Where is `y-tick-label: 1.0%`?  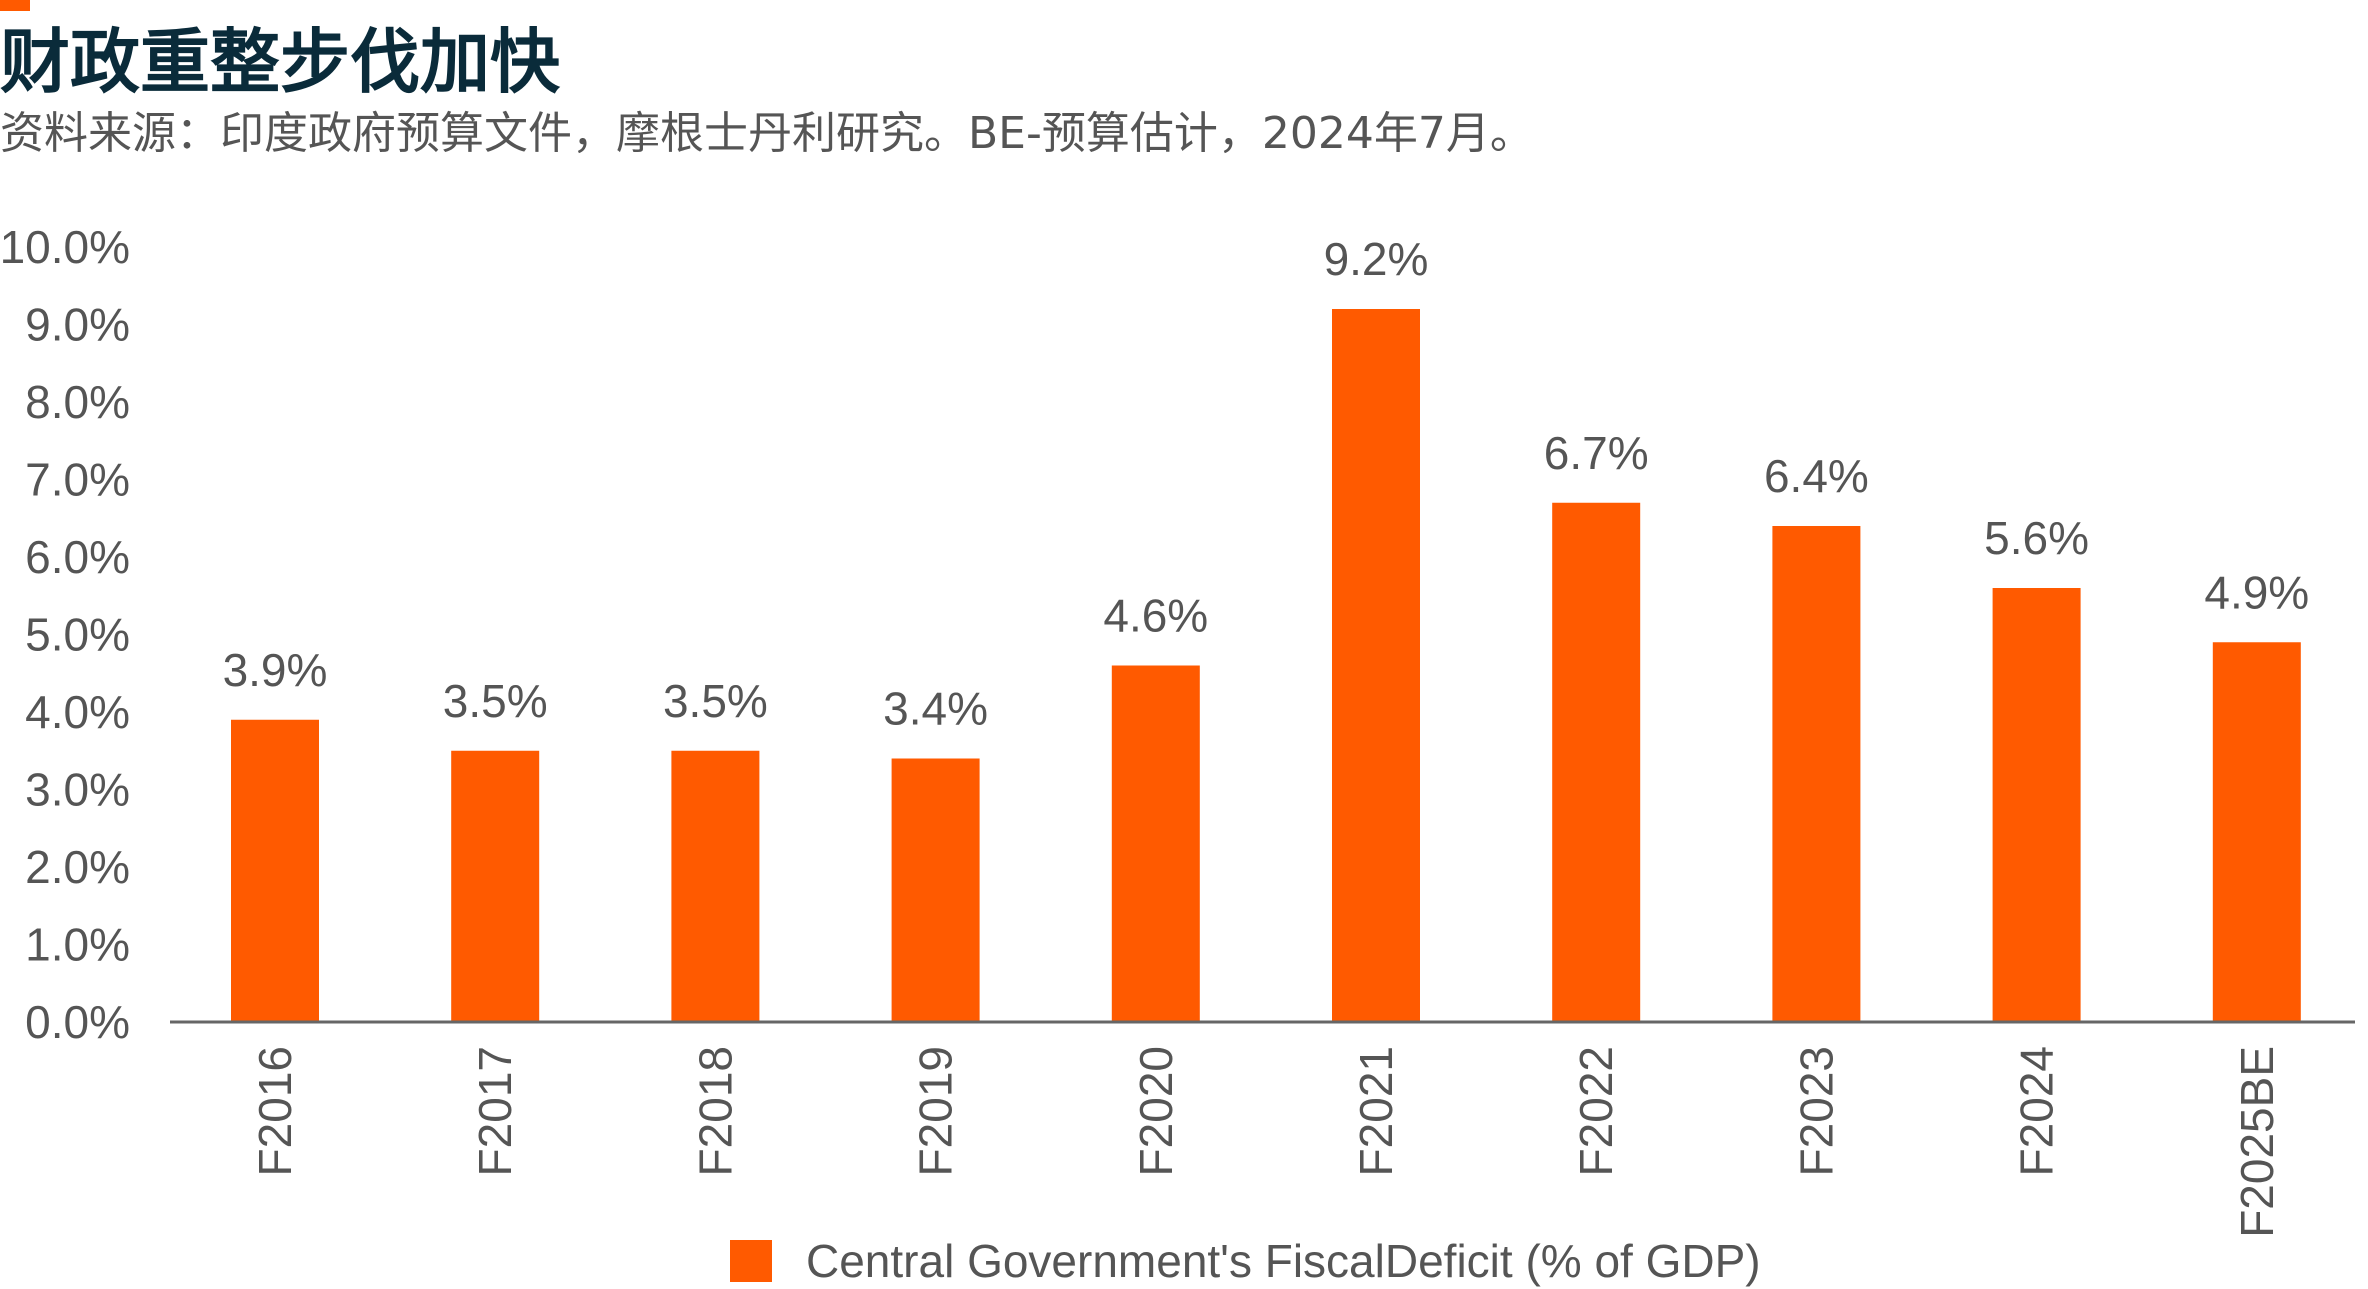
y-tick-label: 1.0% is located at coordinates (77, 945).